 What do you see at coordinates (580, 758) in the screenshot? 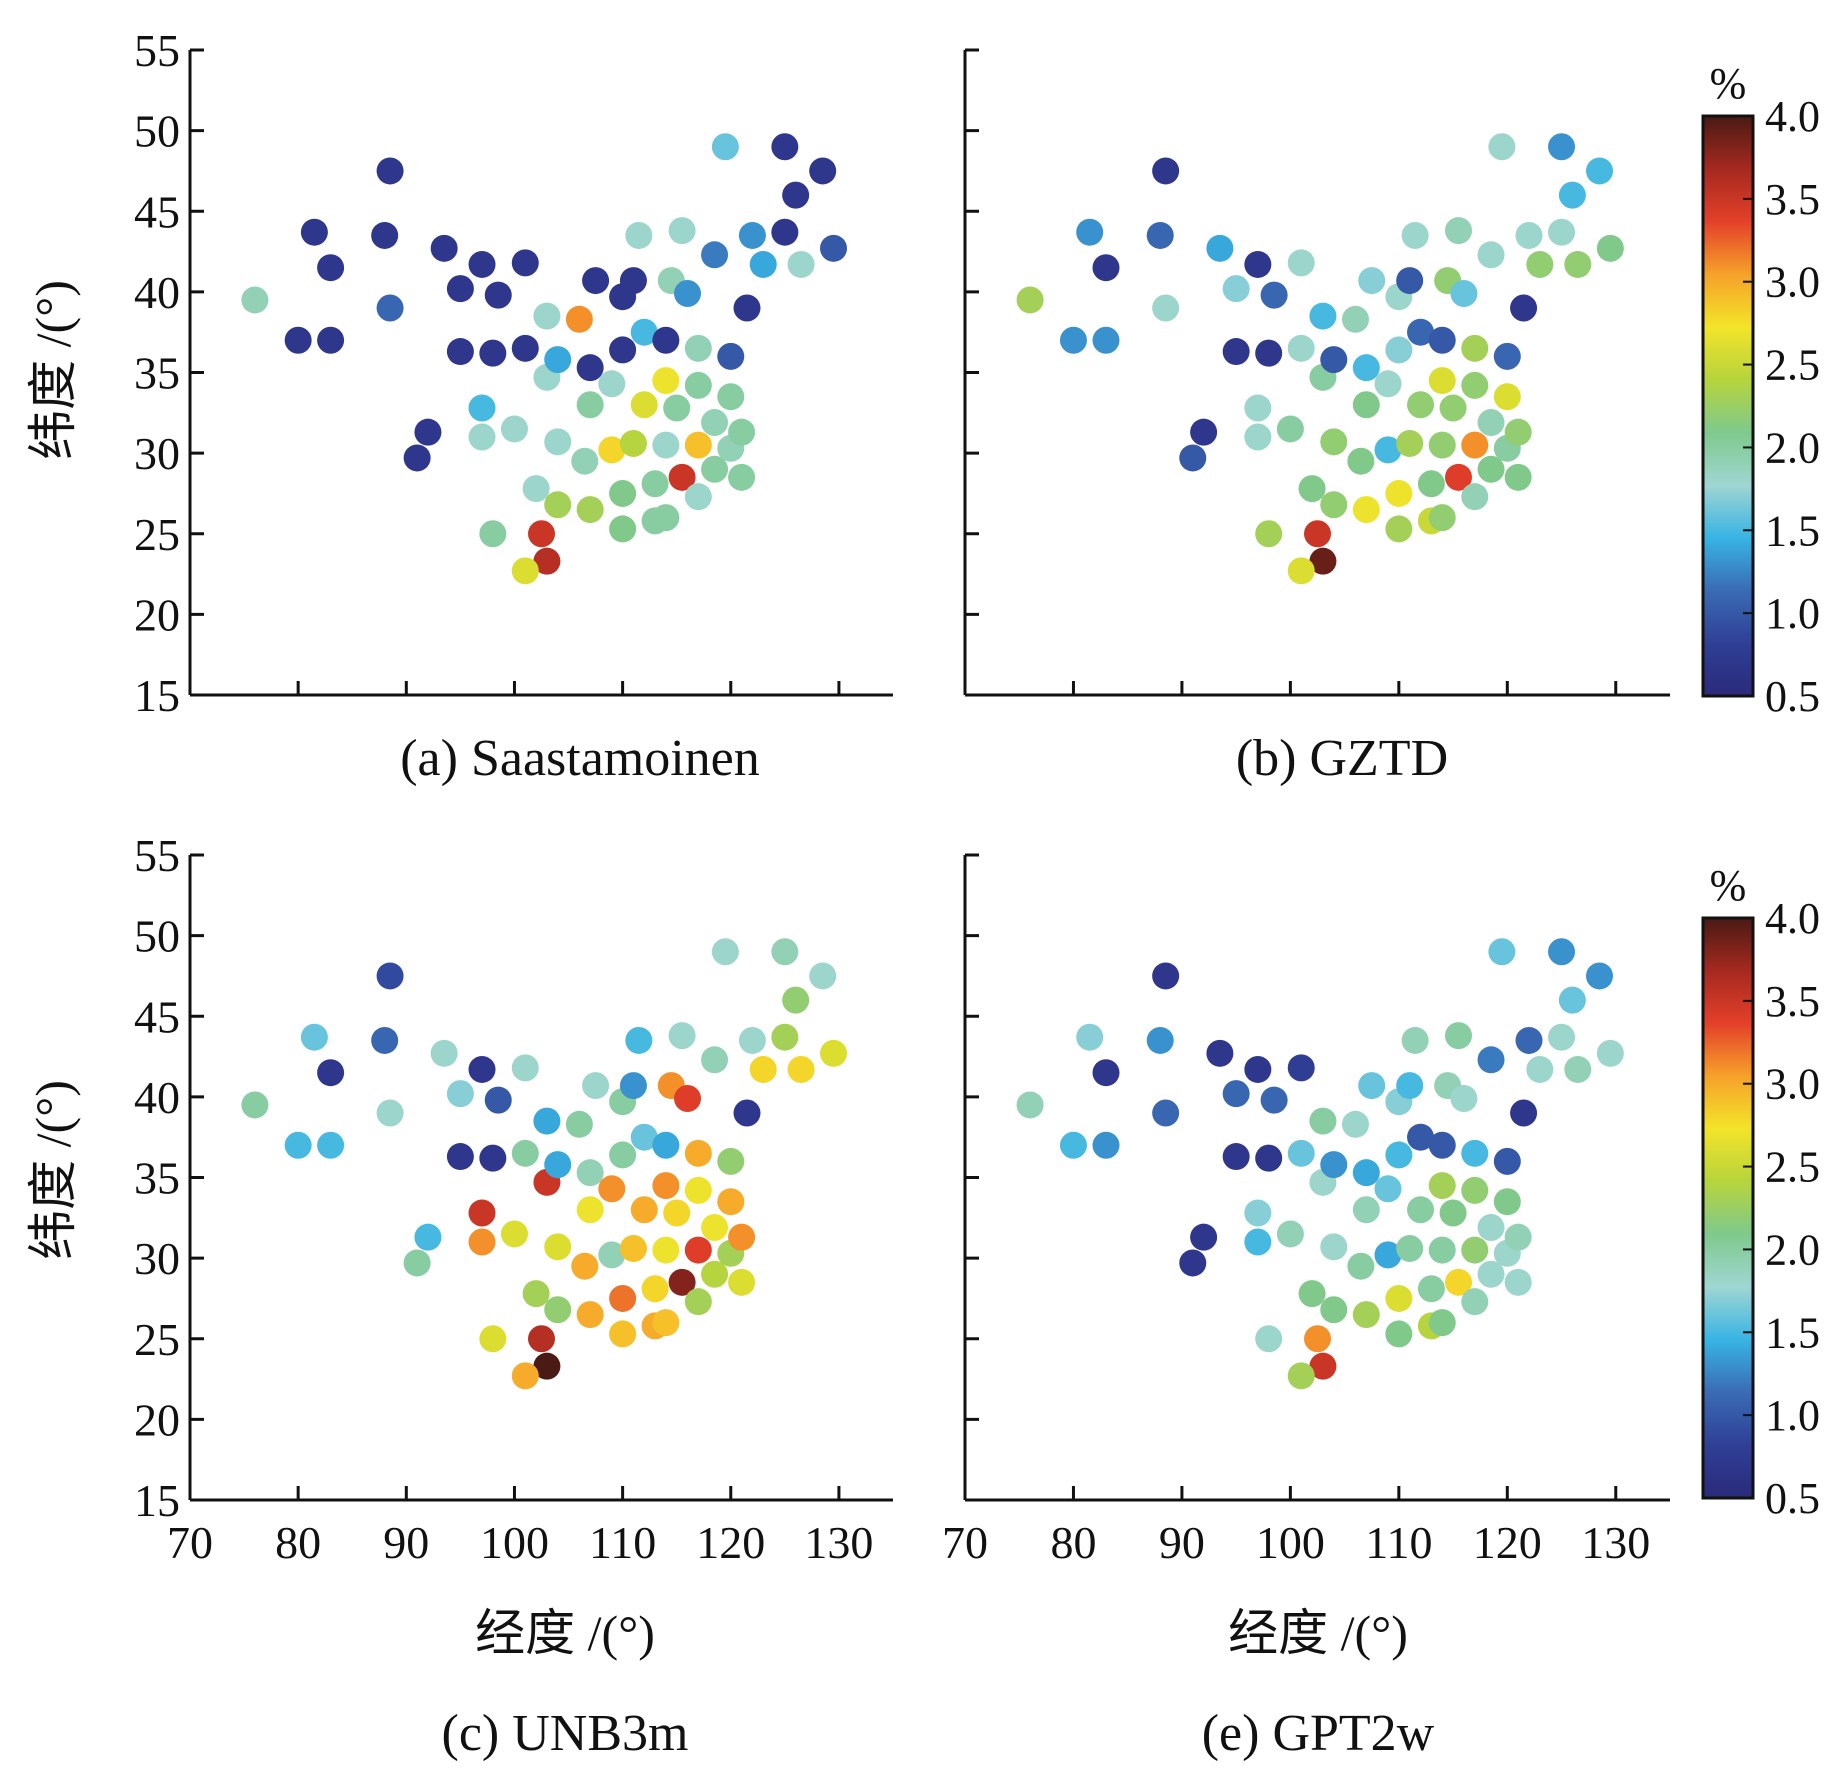
I see `panel-title-a: (a) Saastamoinen` at bounding box center [580, 758].